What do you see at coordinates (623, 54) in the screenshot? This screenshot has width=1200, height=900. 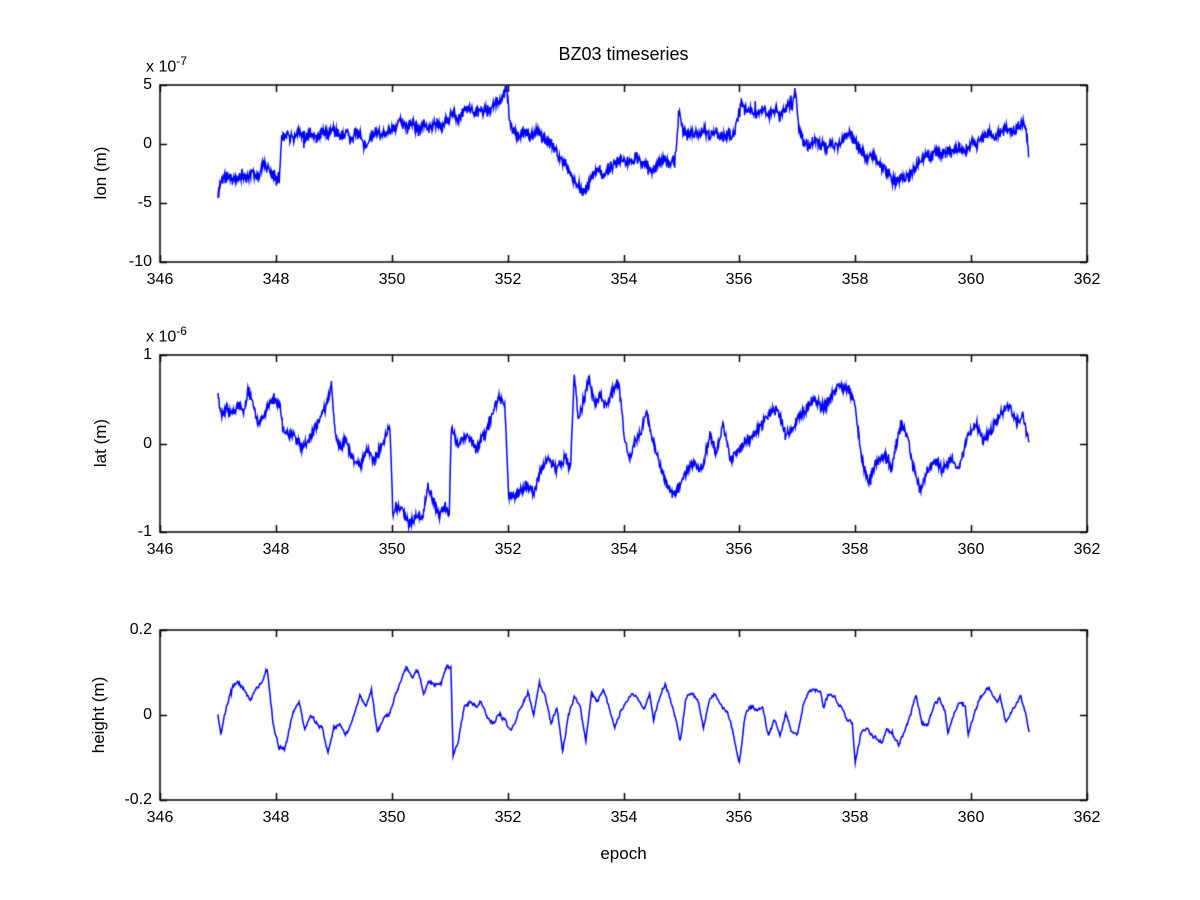 I see `figure-title: BZ03 timeseries` at bounding box center [623, 54].